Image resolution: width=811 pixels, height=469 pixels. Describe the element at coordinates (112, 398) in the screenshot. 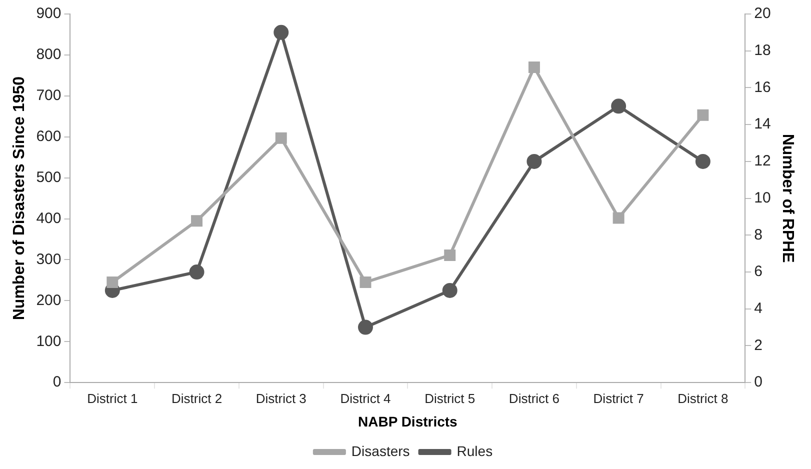

I see `x-tick-label: District 1` at that location.